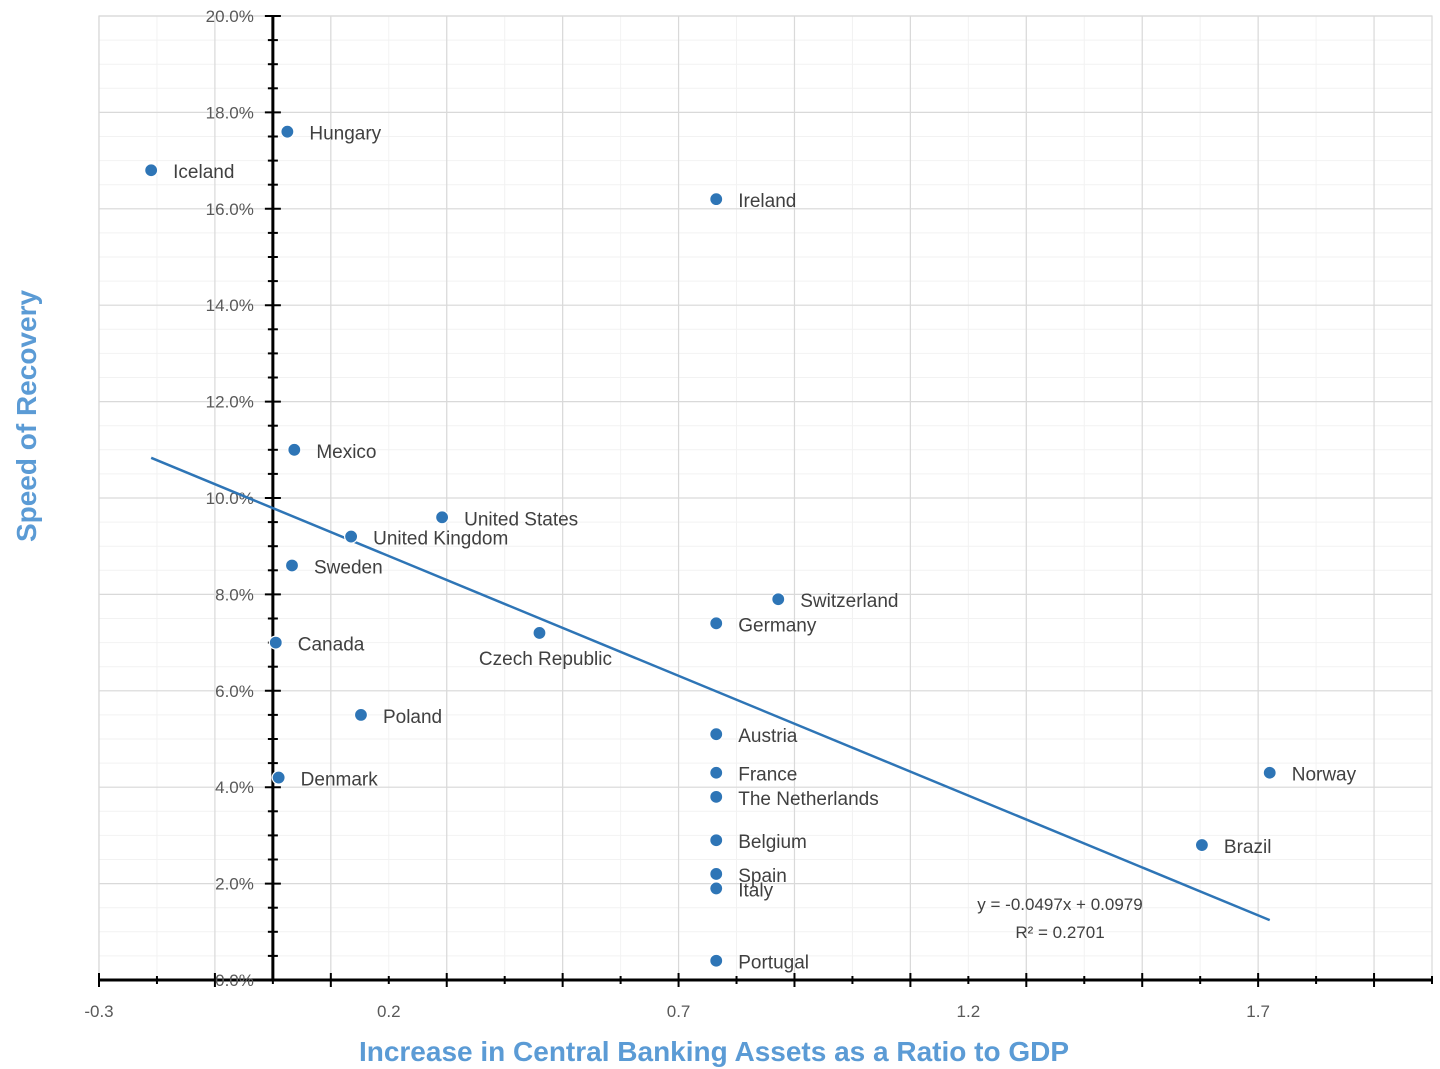 Image resolution: width=1440 pixels, height=1069 pixels. I want to click on y-tick-label: 4.0%, so click(234, 787).